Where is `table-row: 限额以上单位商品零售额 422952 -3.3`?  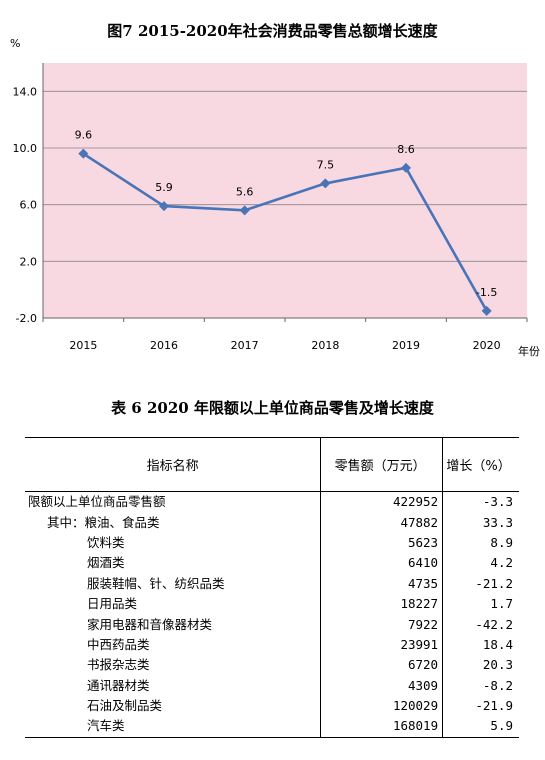 table-row: 限额以上单位商品零售额 422952 -3.3 is located at coordinates (272, 502).